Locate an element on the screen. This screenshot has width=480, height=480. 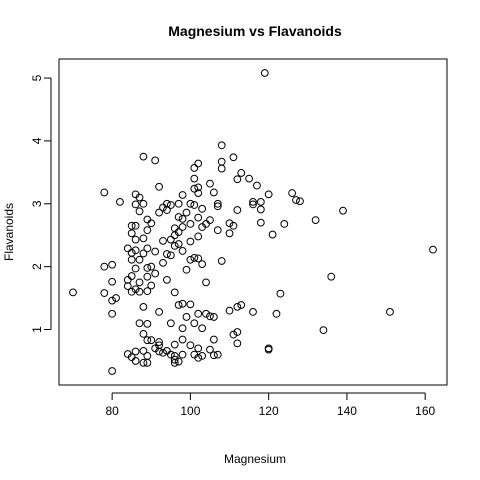
y-tick-label: 1 is located at coordinates (37, 329).